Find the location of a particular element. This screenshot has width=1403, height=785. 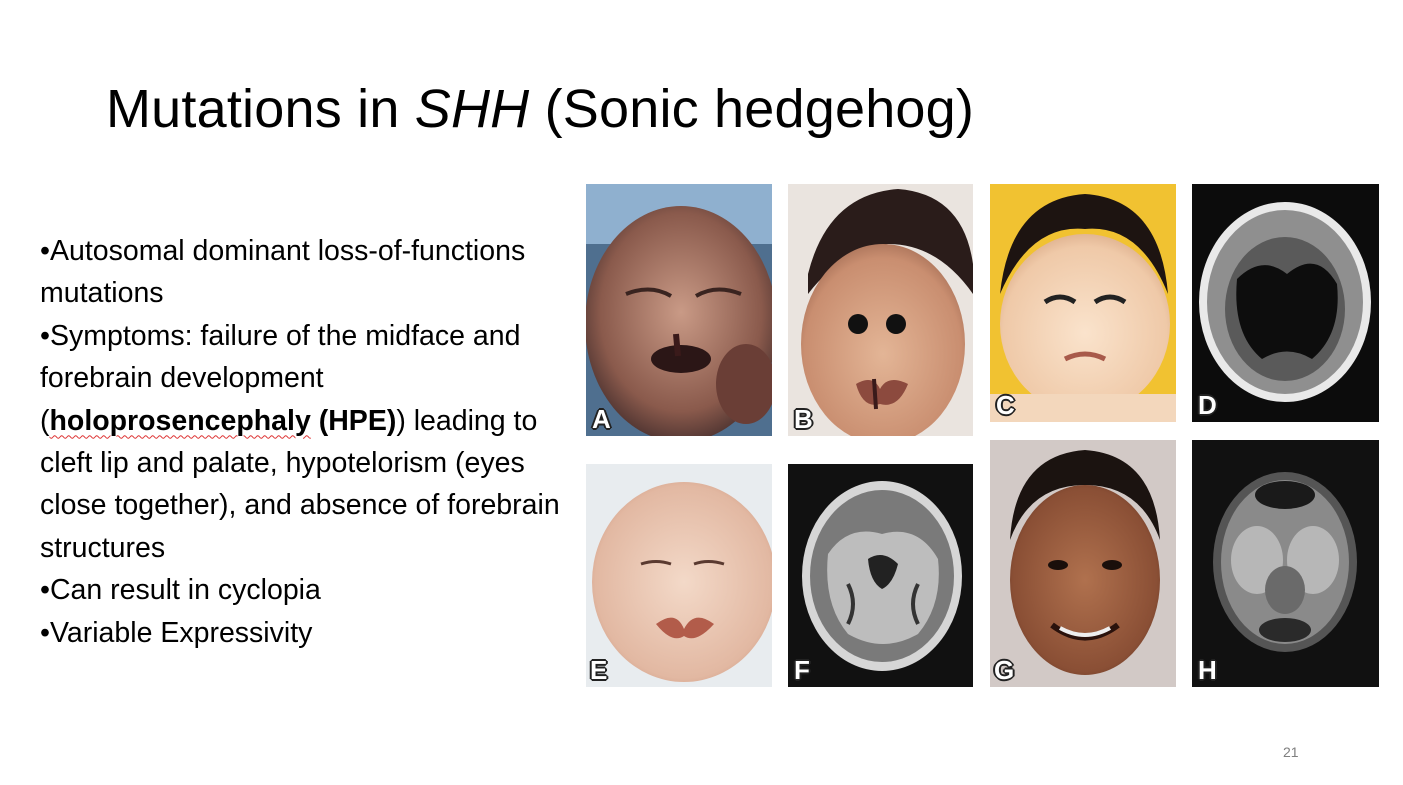

hpe-term: holoprosencephaly (HPE) is located at coordinates (223, 421).